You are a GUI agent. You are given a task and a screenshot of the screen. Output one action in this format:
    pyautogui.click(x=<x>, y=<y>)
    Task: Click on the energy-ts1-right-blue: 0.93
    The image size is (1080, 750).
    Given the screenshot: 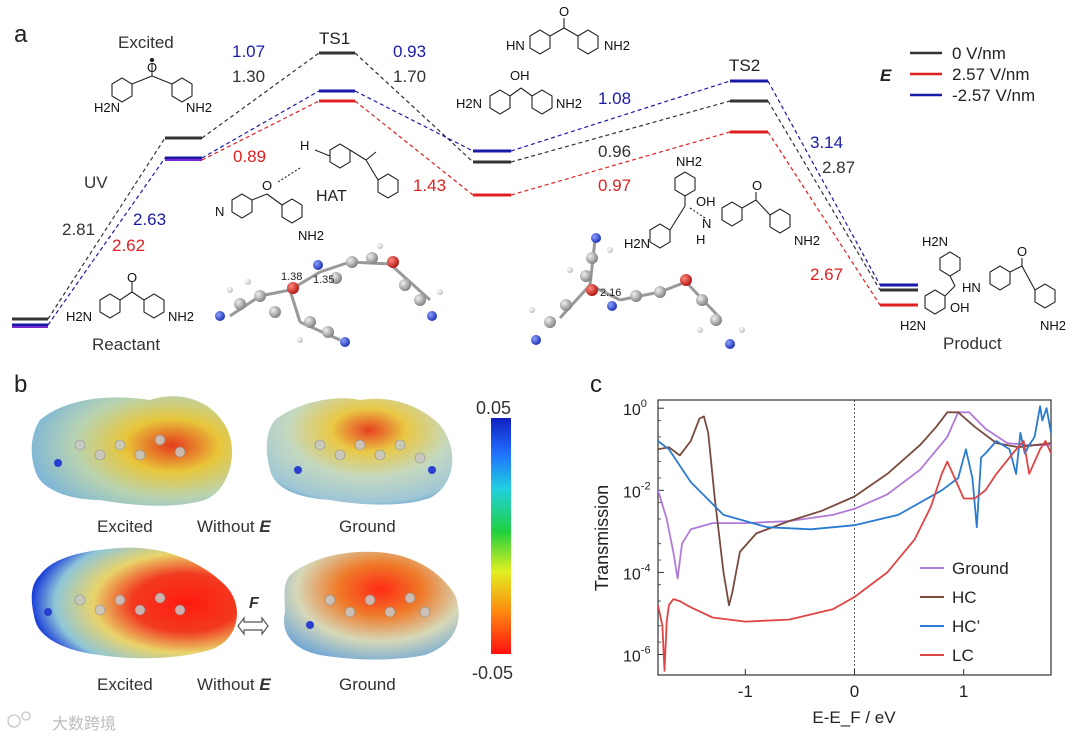 What is the action you would take?
    pyautogui.click(x=409, y=51)
    